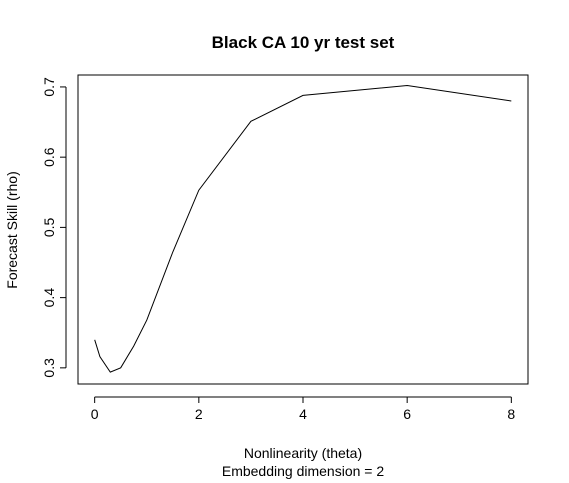 This screenshot has height=483, width=569. What do you see at coordinates (303, 414) in the screenshot?
I see `x-tick-label: 4` at bounding box center [303, 414].